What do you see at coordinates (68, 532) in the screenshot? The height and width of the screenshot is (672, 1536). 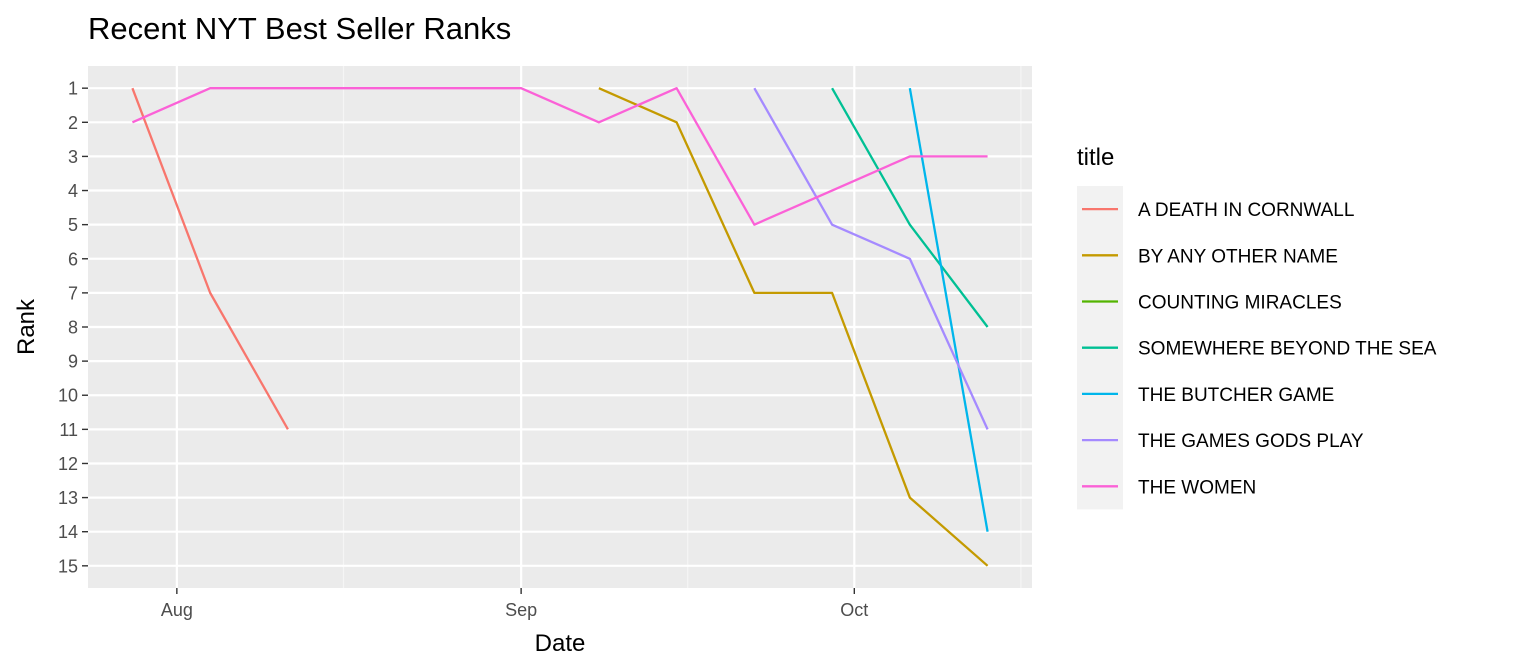 I see `y-tick-label: 14` at bounding box center [68, 532].